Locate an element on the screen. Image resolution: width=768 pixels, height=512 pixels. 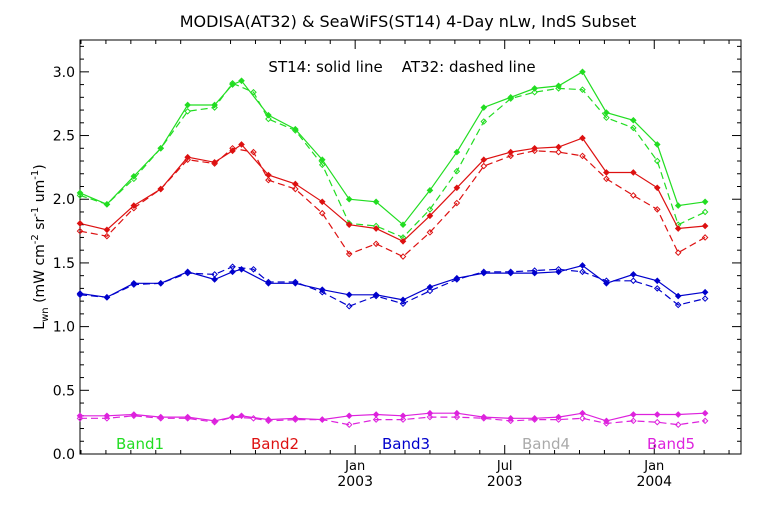
y-tick-label: 3.0 is located at coordinates (64, 73).